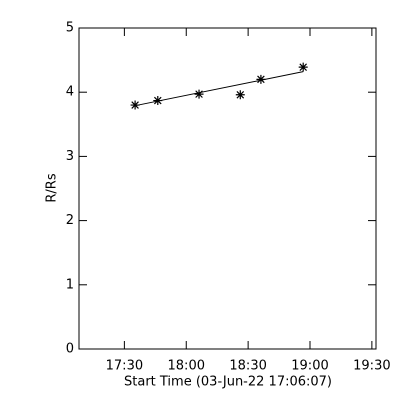 The height and width of the screenshot is (400, 400). Describe the element at coordinates (228, 382) in the screenshot. I see `x-axis-label: Start Time (03-Jun-22 17:06:07)` at that location.